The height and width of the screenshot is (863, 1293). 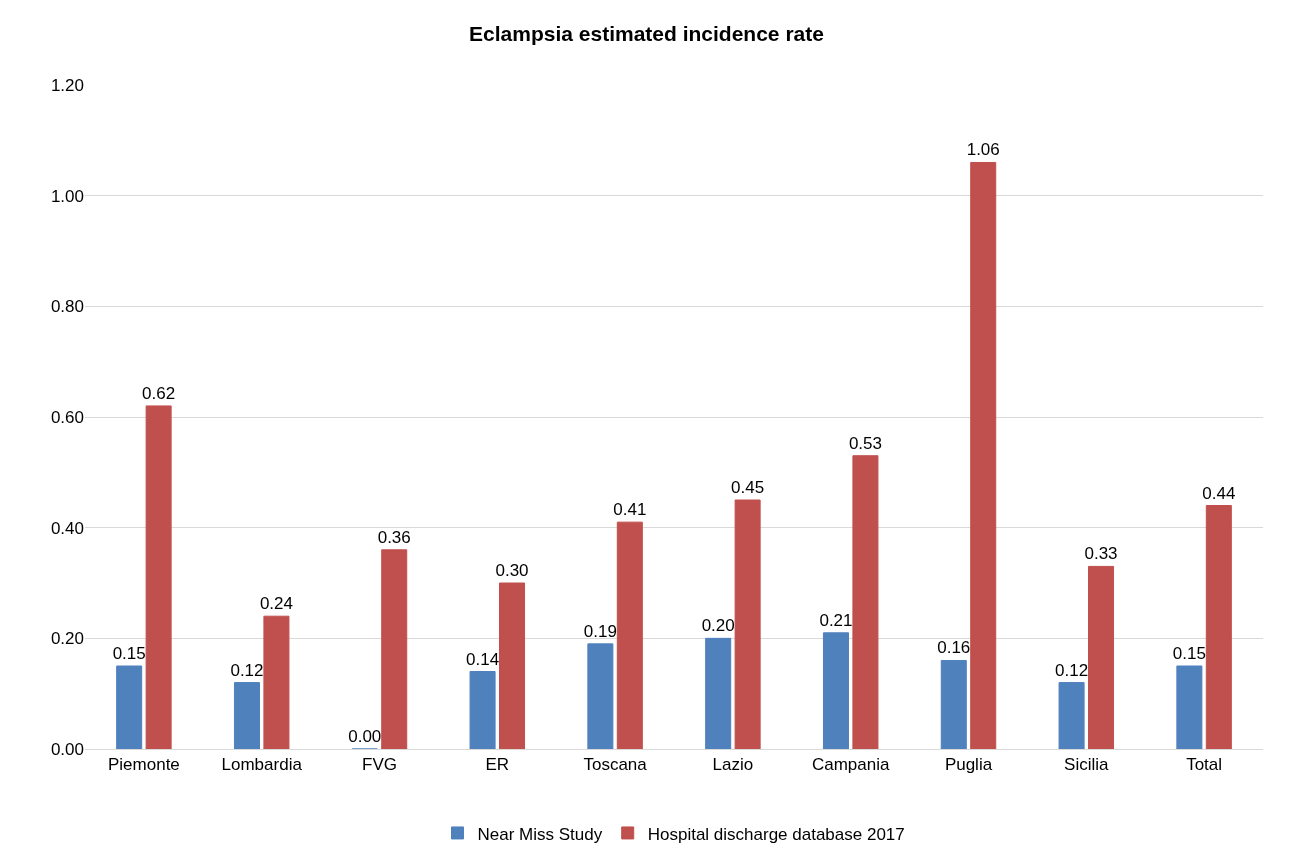 What do you see at coordinates (497, 765) in the screenshot?
I see `x-tick-label: ER` at bounding box center [497, 765].